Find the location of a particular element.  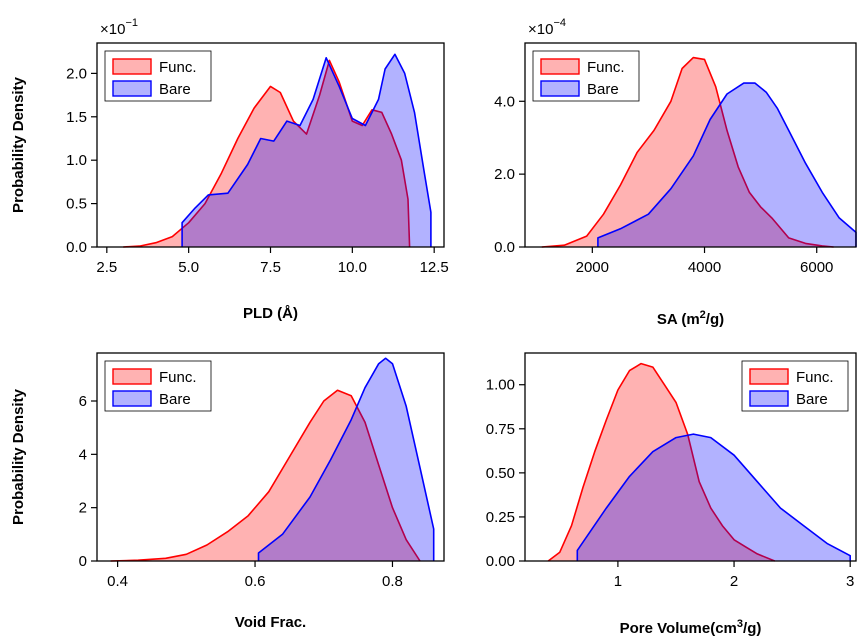

x-tick-label: 0.4 is located at coordinates (117, 581).